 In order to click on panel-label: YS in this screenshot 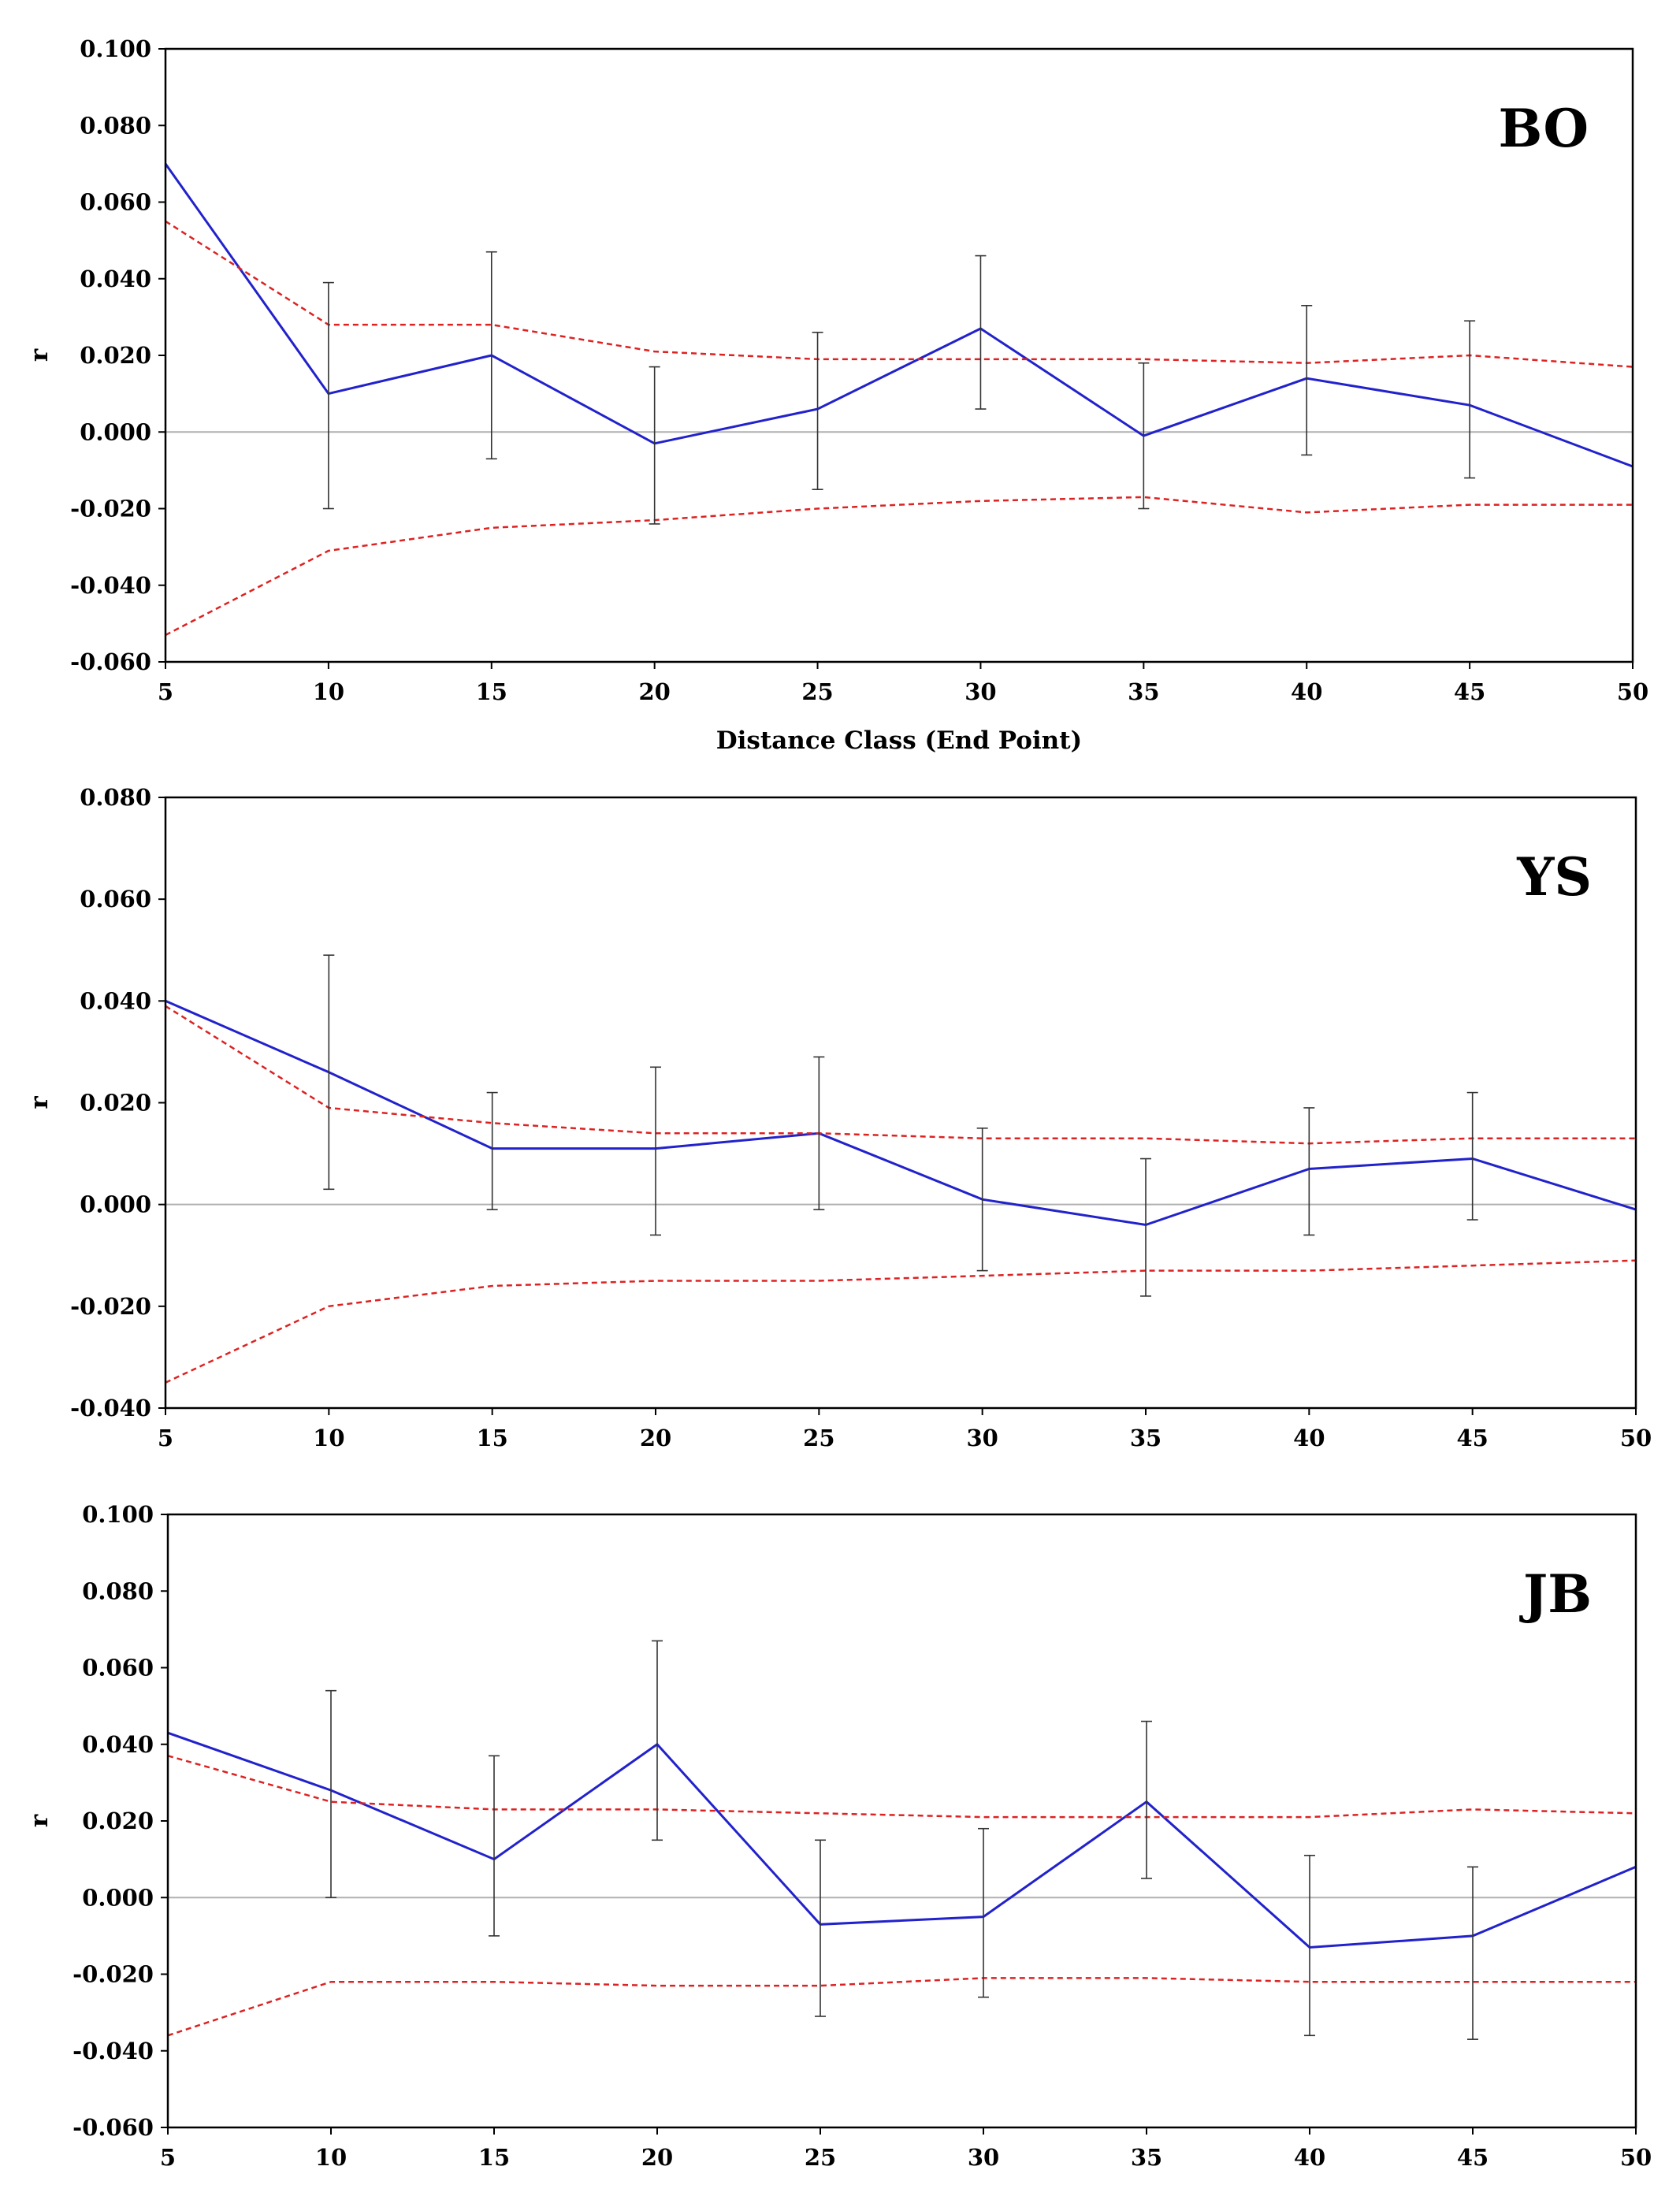, I will do `click(1554, 877)`.